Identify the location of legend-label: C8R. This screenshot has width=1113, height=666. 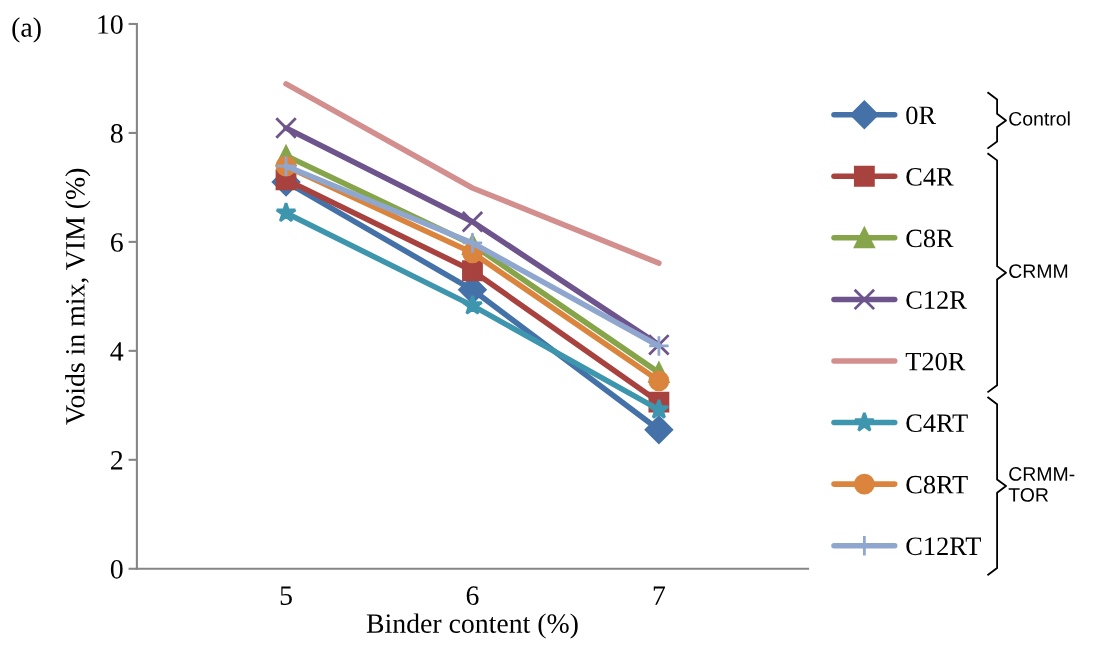
(930, 238).